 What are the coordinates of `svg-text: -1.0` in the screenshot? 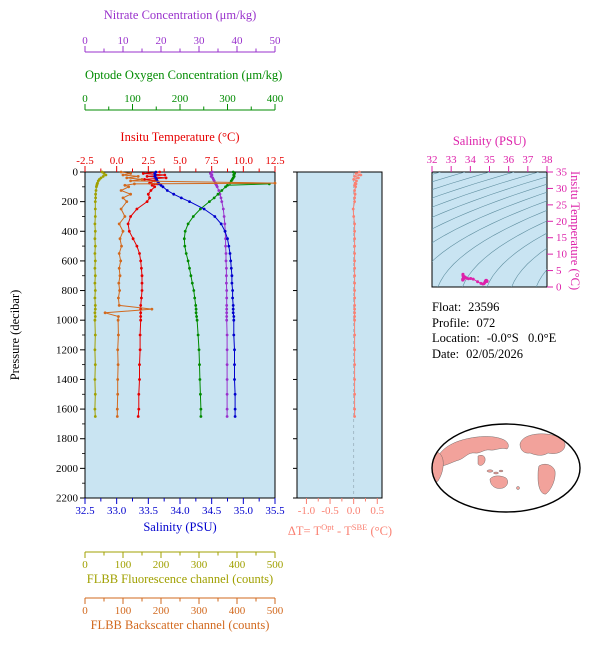 It's located at (307, 511).